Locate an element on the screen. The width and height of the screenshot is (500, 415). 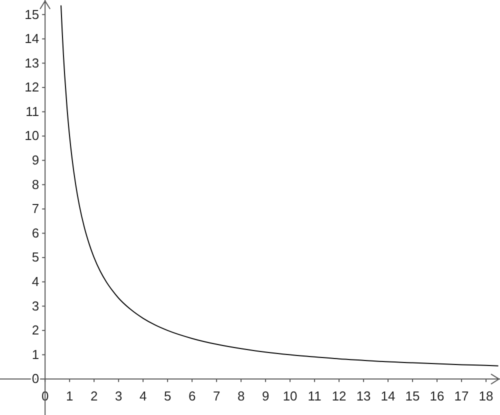
y-tick-label: 15 is located at coordinates (32, 14).